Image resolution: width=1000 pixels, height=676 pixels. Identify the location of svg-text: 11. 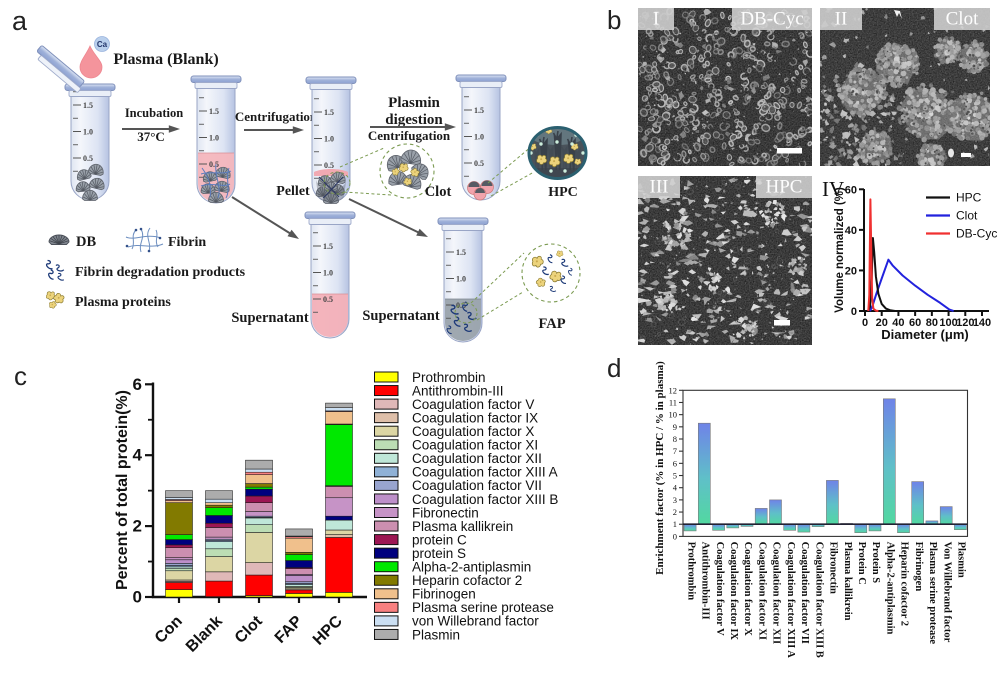
(673, 402).